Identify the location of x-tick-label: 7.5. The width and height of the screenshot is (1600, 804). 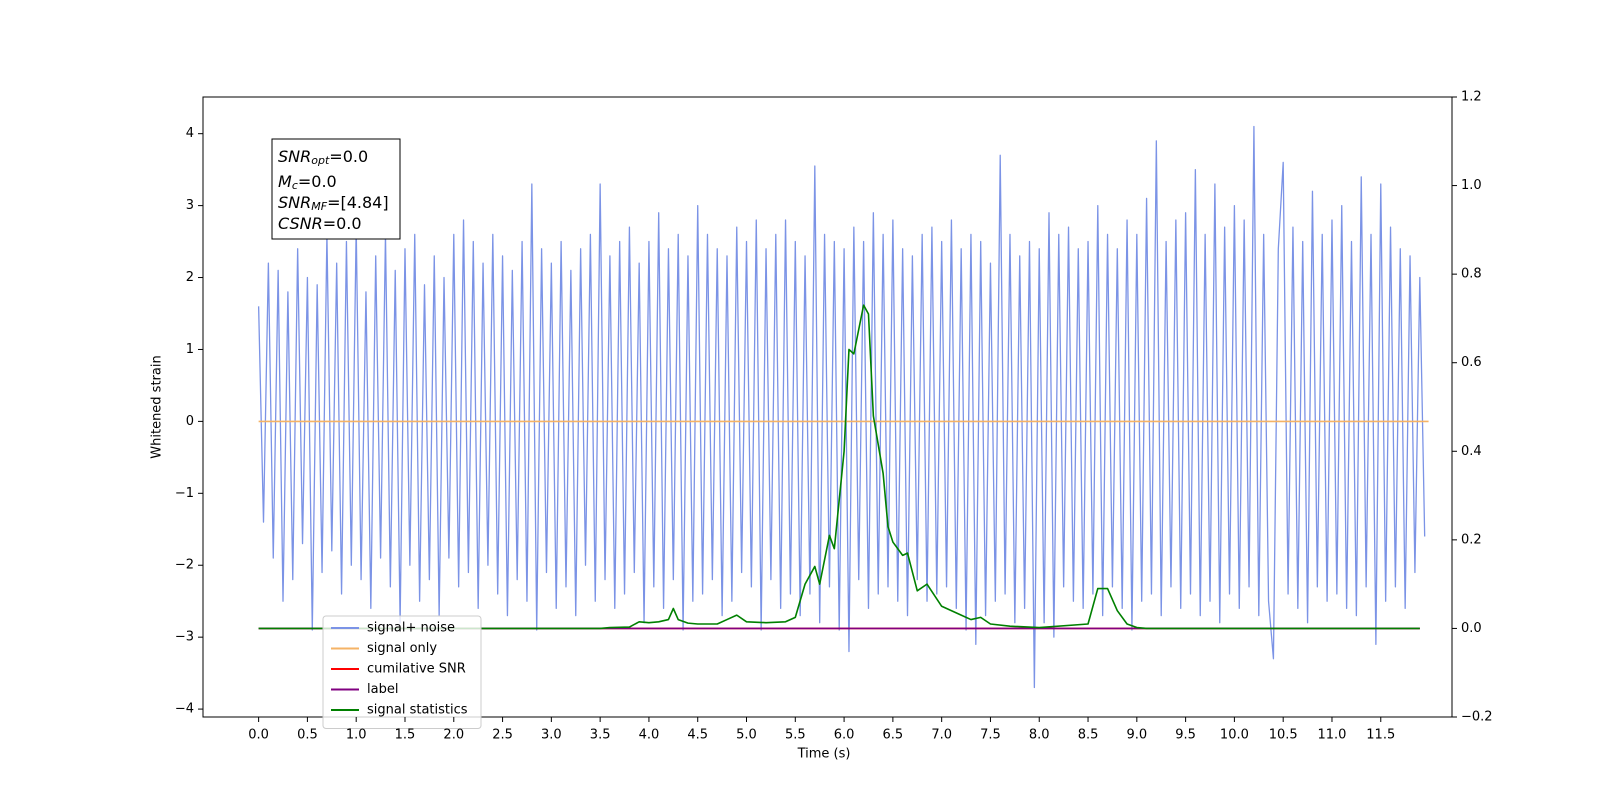
(990, 735).